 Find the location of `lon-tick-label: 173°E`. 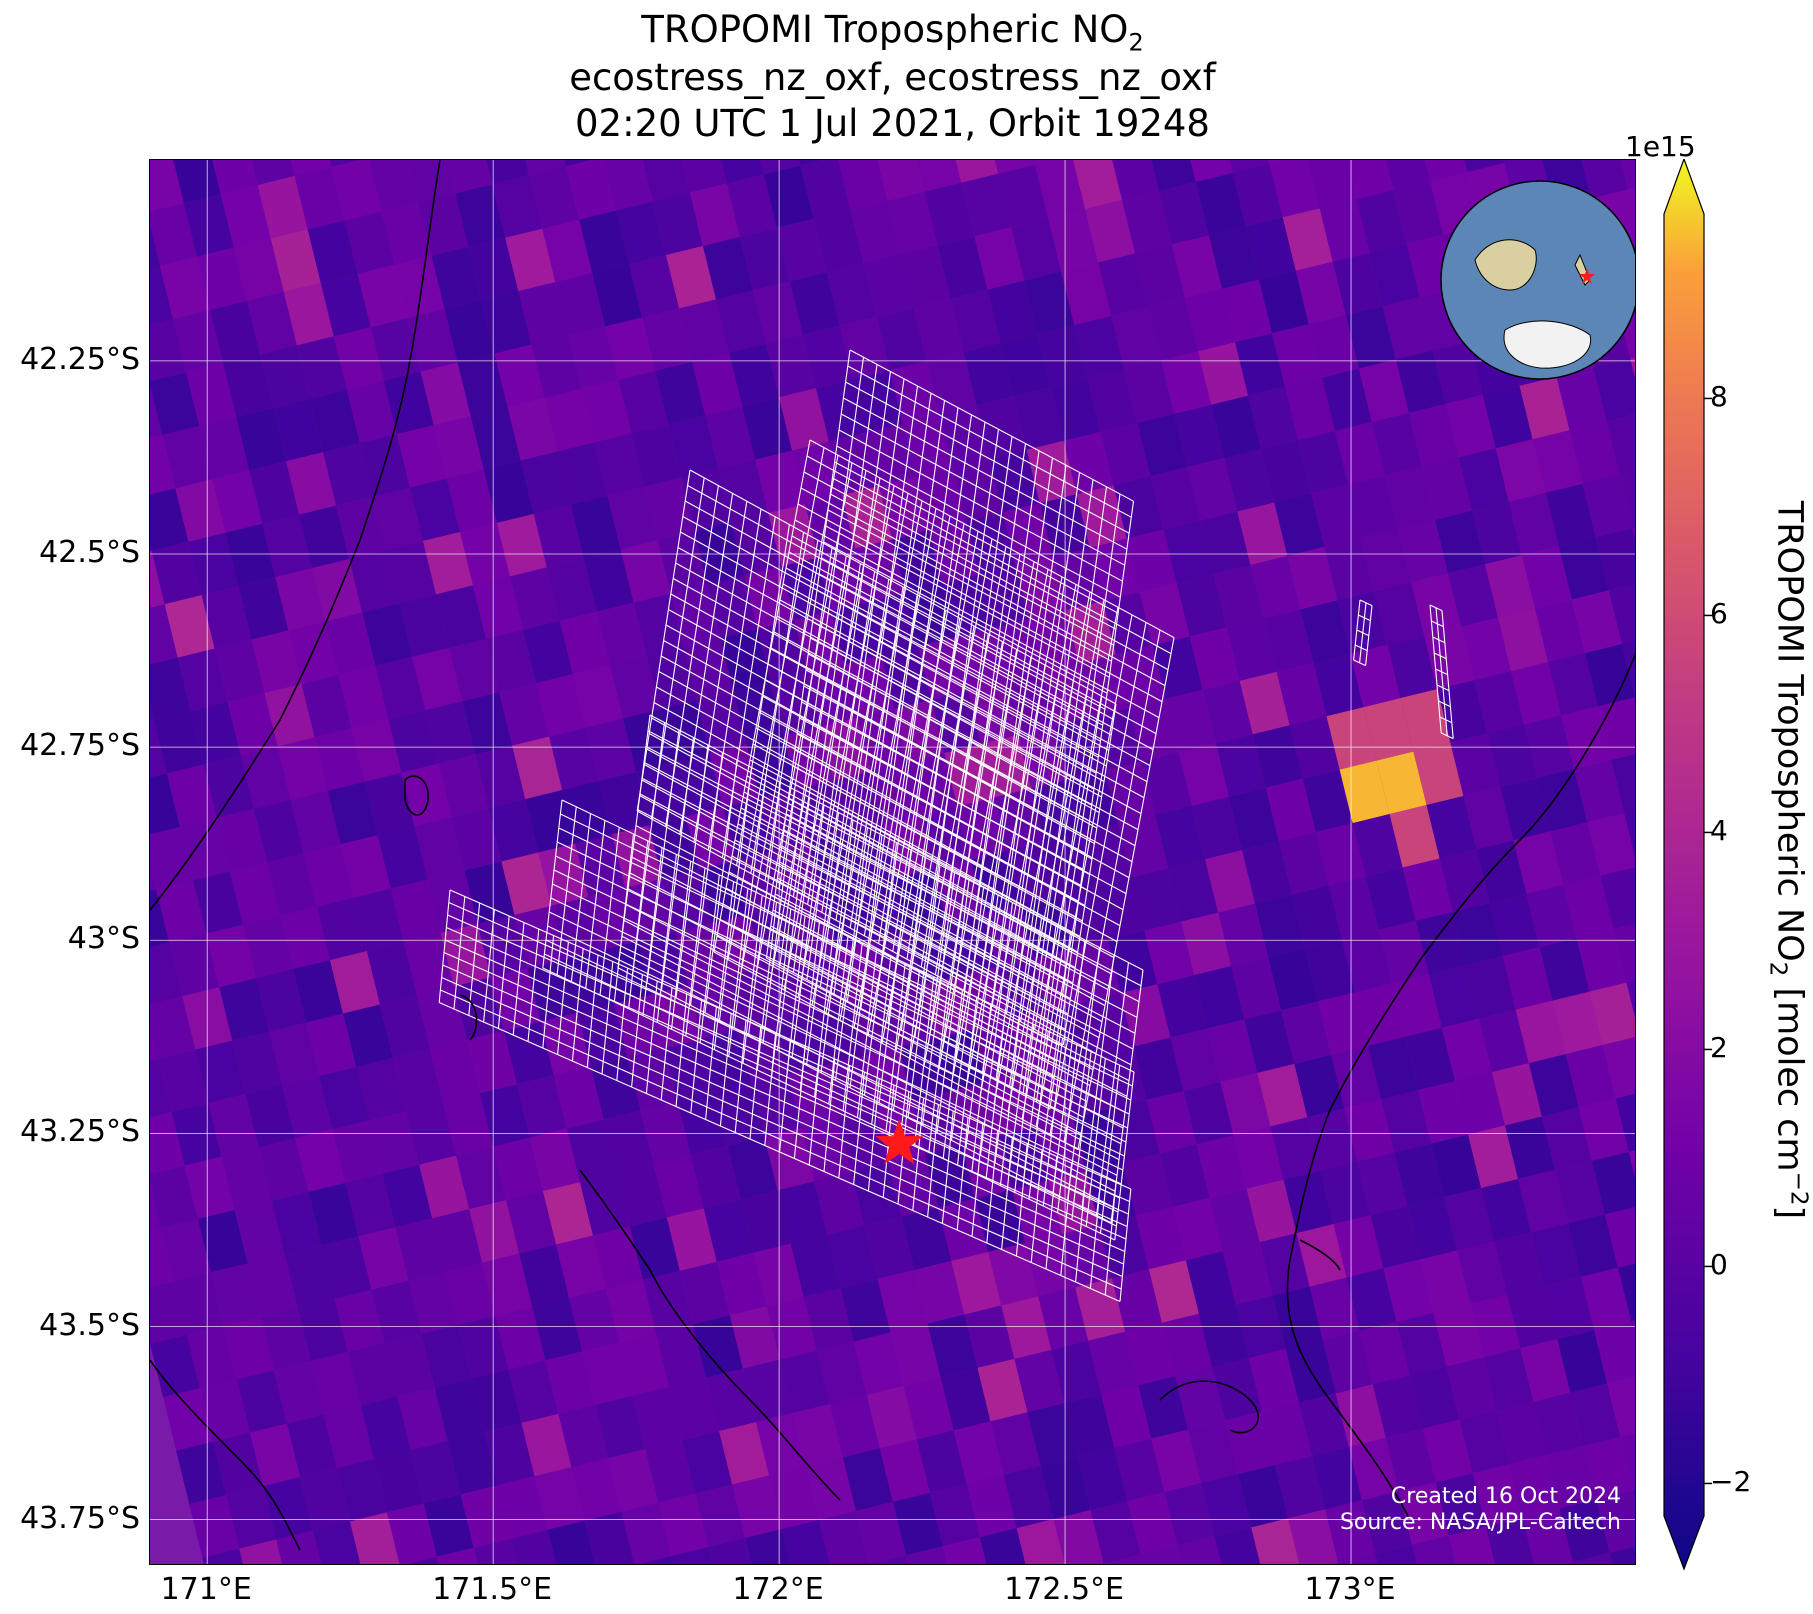

lon-tick-label: 173°E is located at coordinates (1350, 1589).